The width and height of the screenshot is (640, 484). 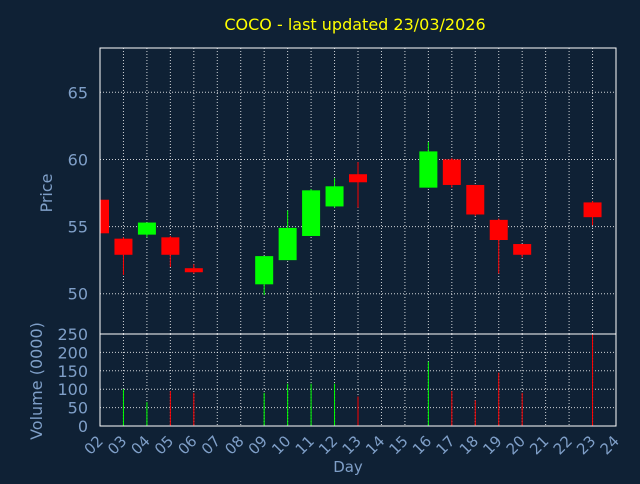 I want to click on chart-title: COCO - last updated 23/03/2026, so click(x=354, y=24).